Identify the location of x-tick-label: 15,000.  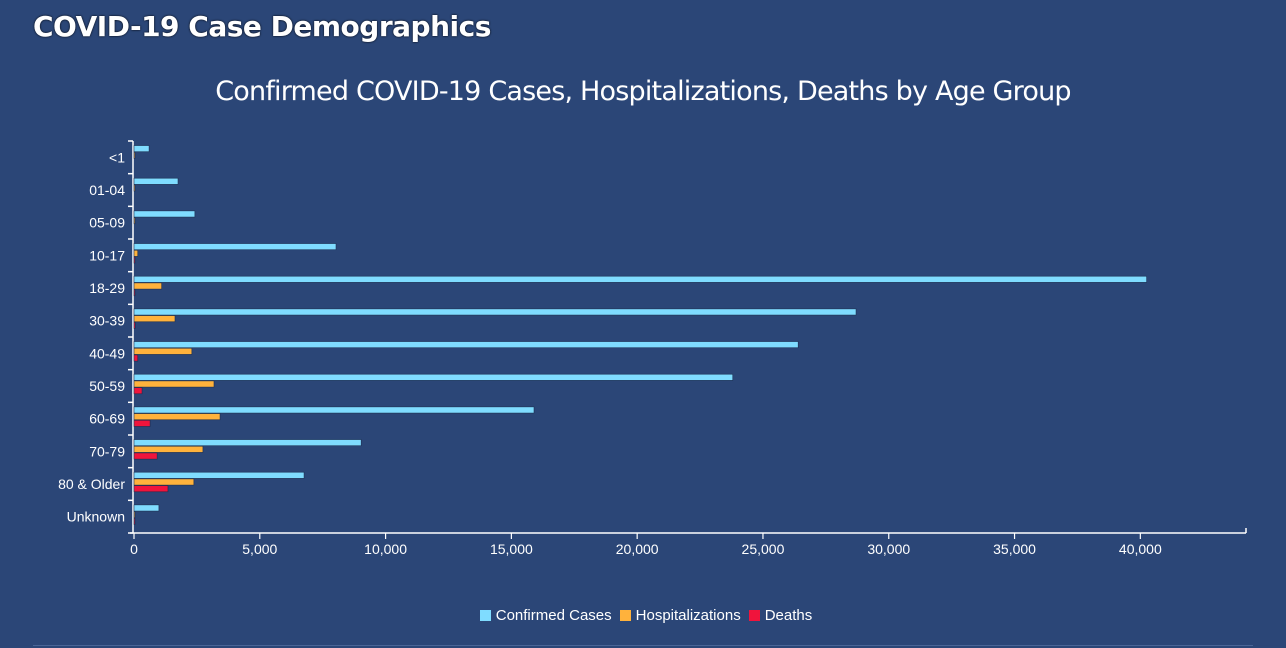
(511, 549).